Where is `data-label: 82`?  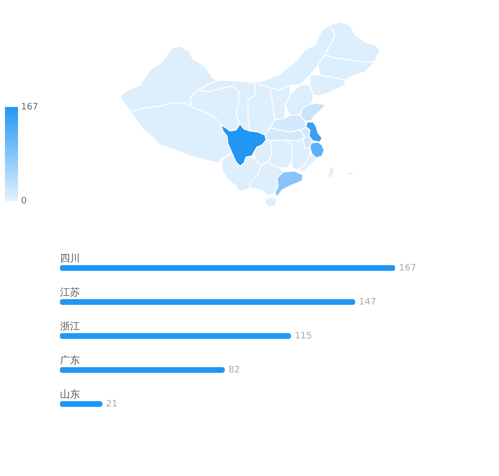 data-label: 82 is located at coordinates (234, 370).